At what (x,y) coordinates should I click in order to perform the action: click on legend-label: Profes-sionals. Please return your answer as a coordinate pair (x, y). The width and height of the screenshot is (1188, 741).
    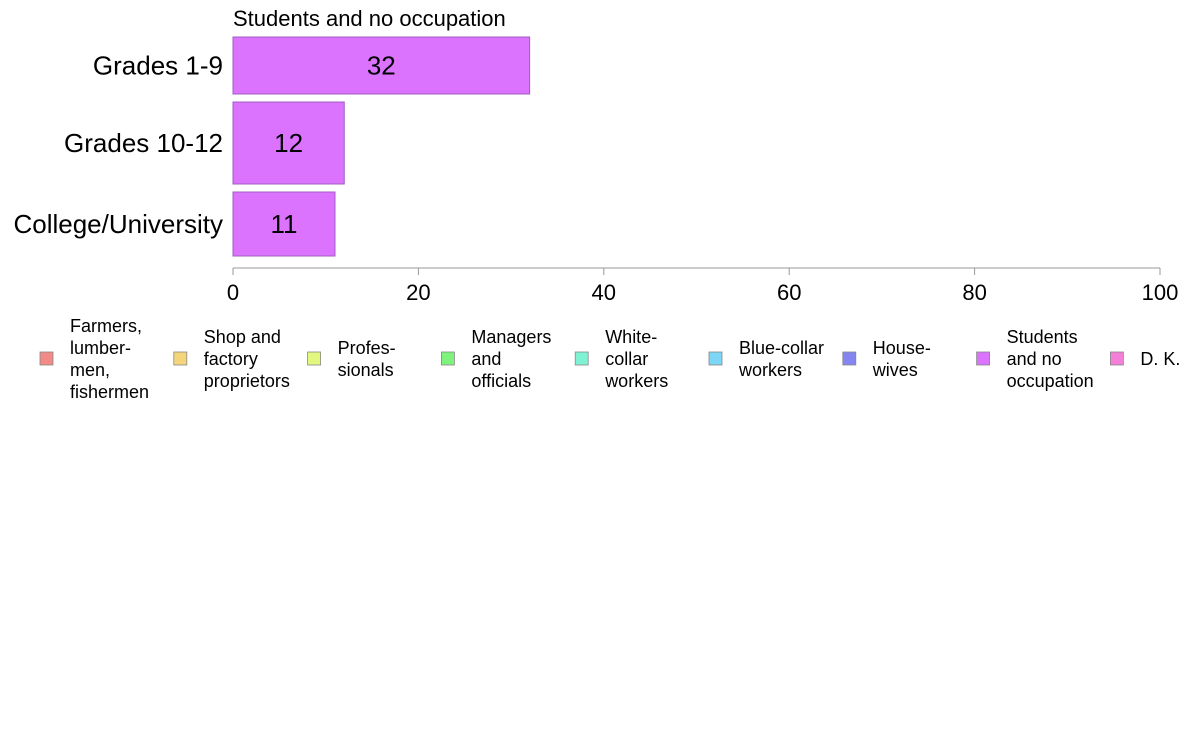
    Looking at the image, I should click on (367, 359).